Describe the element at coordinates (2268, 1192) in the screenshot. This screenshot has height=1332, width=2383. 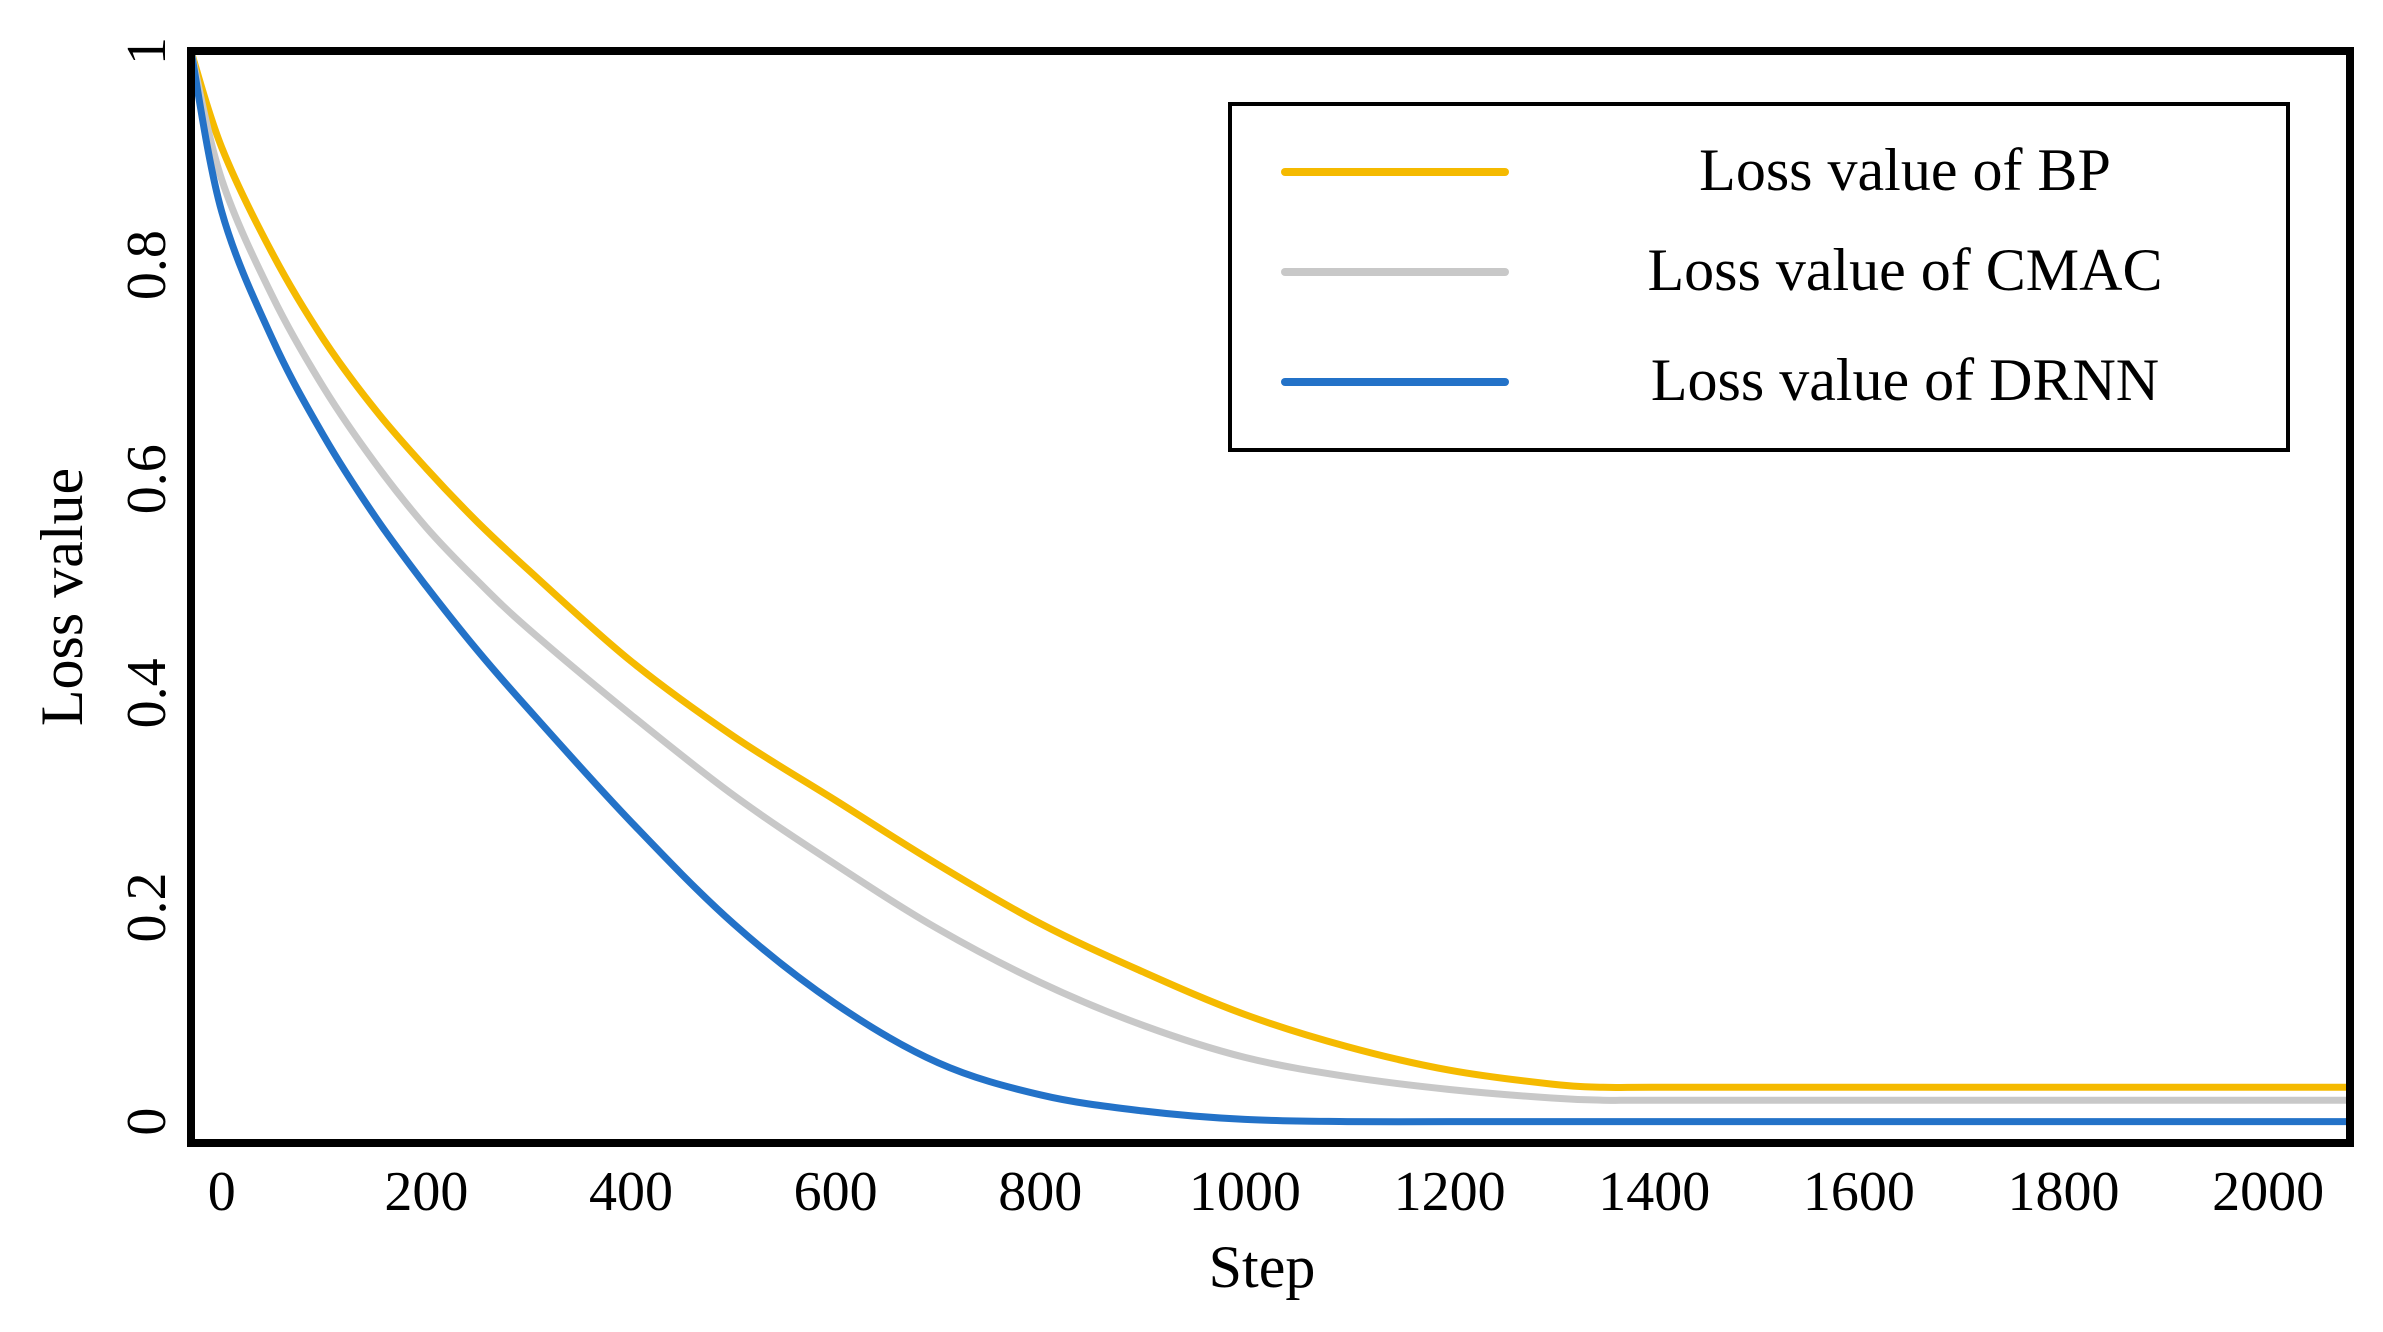
I see `x-tick-label: 2000` at that location.